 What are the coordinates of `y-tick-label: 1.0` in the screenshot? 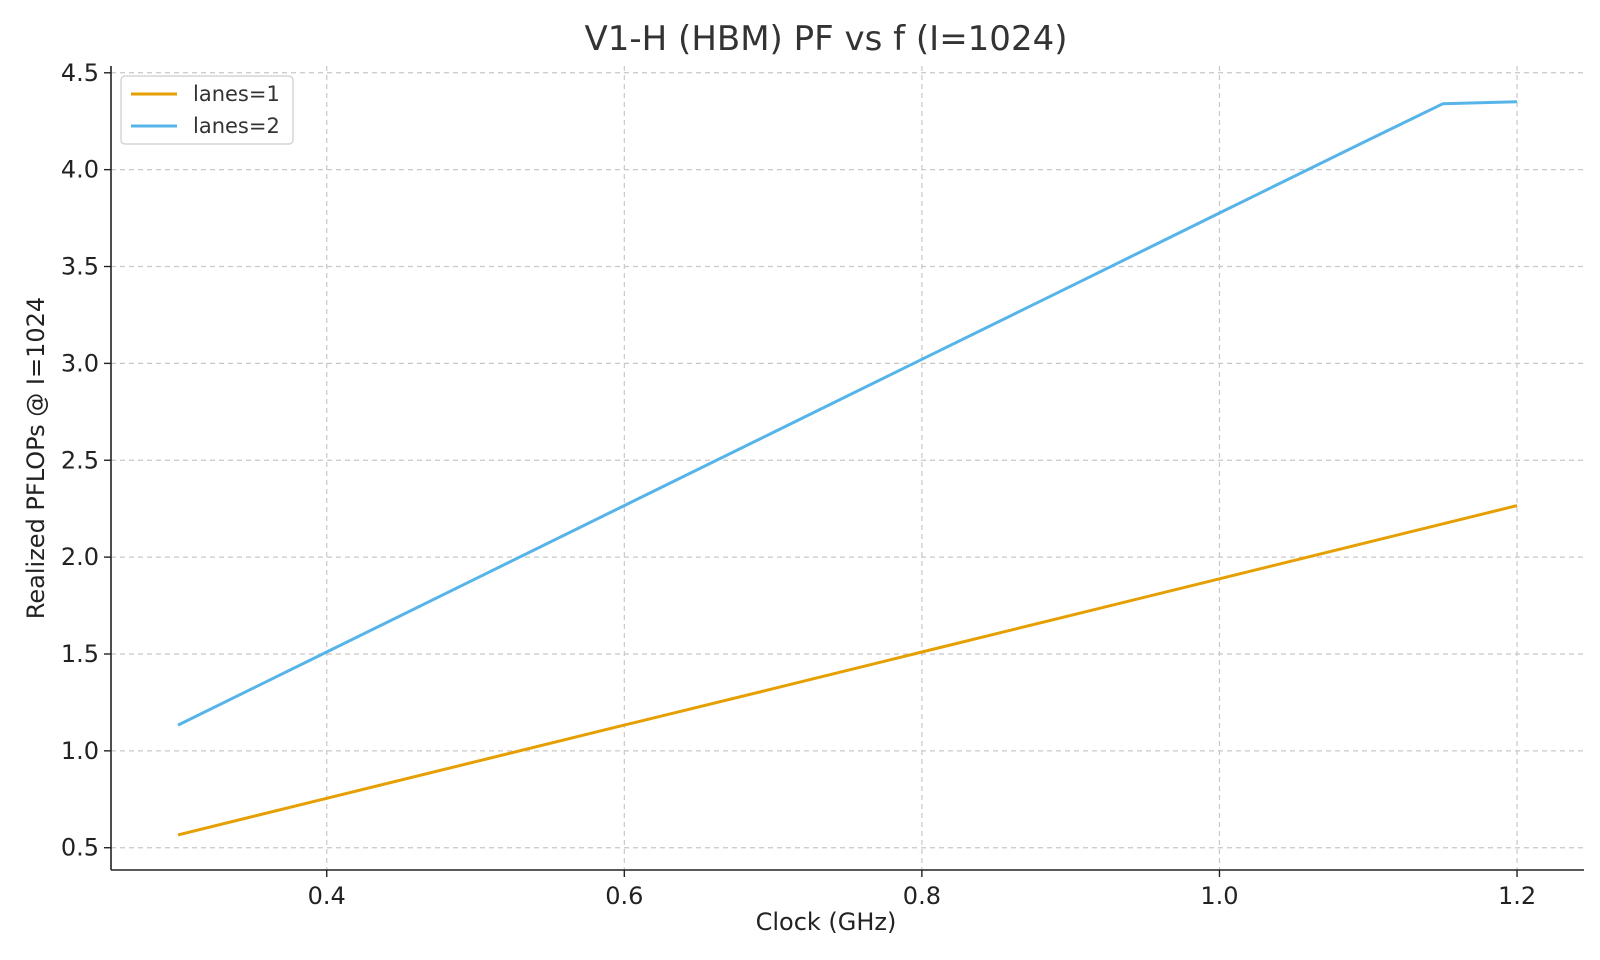 It's located at (80, 751).